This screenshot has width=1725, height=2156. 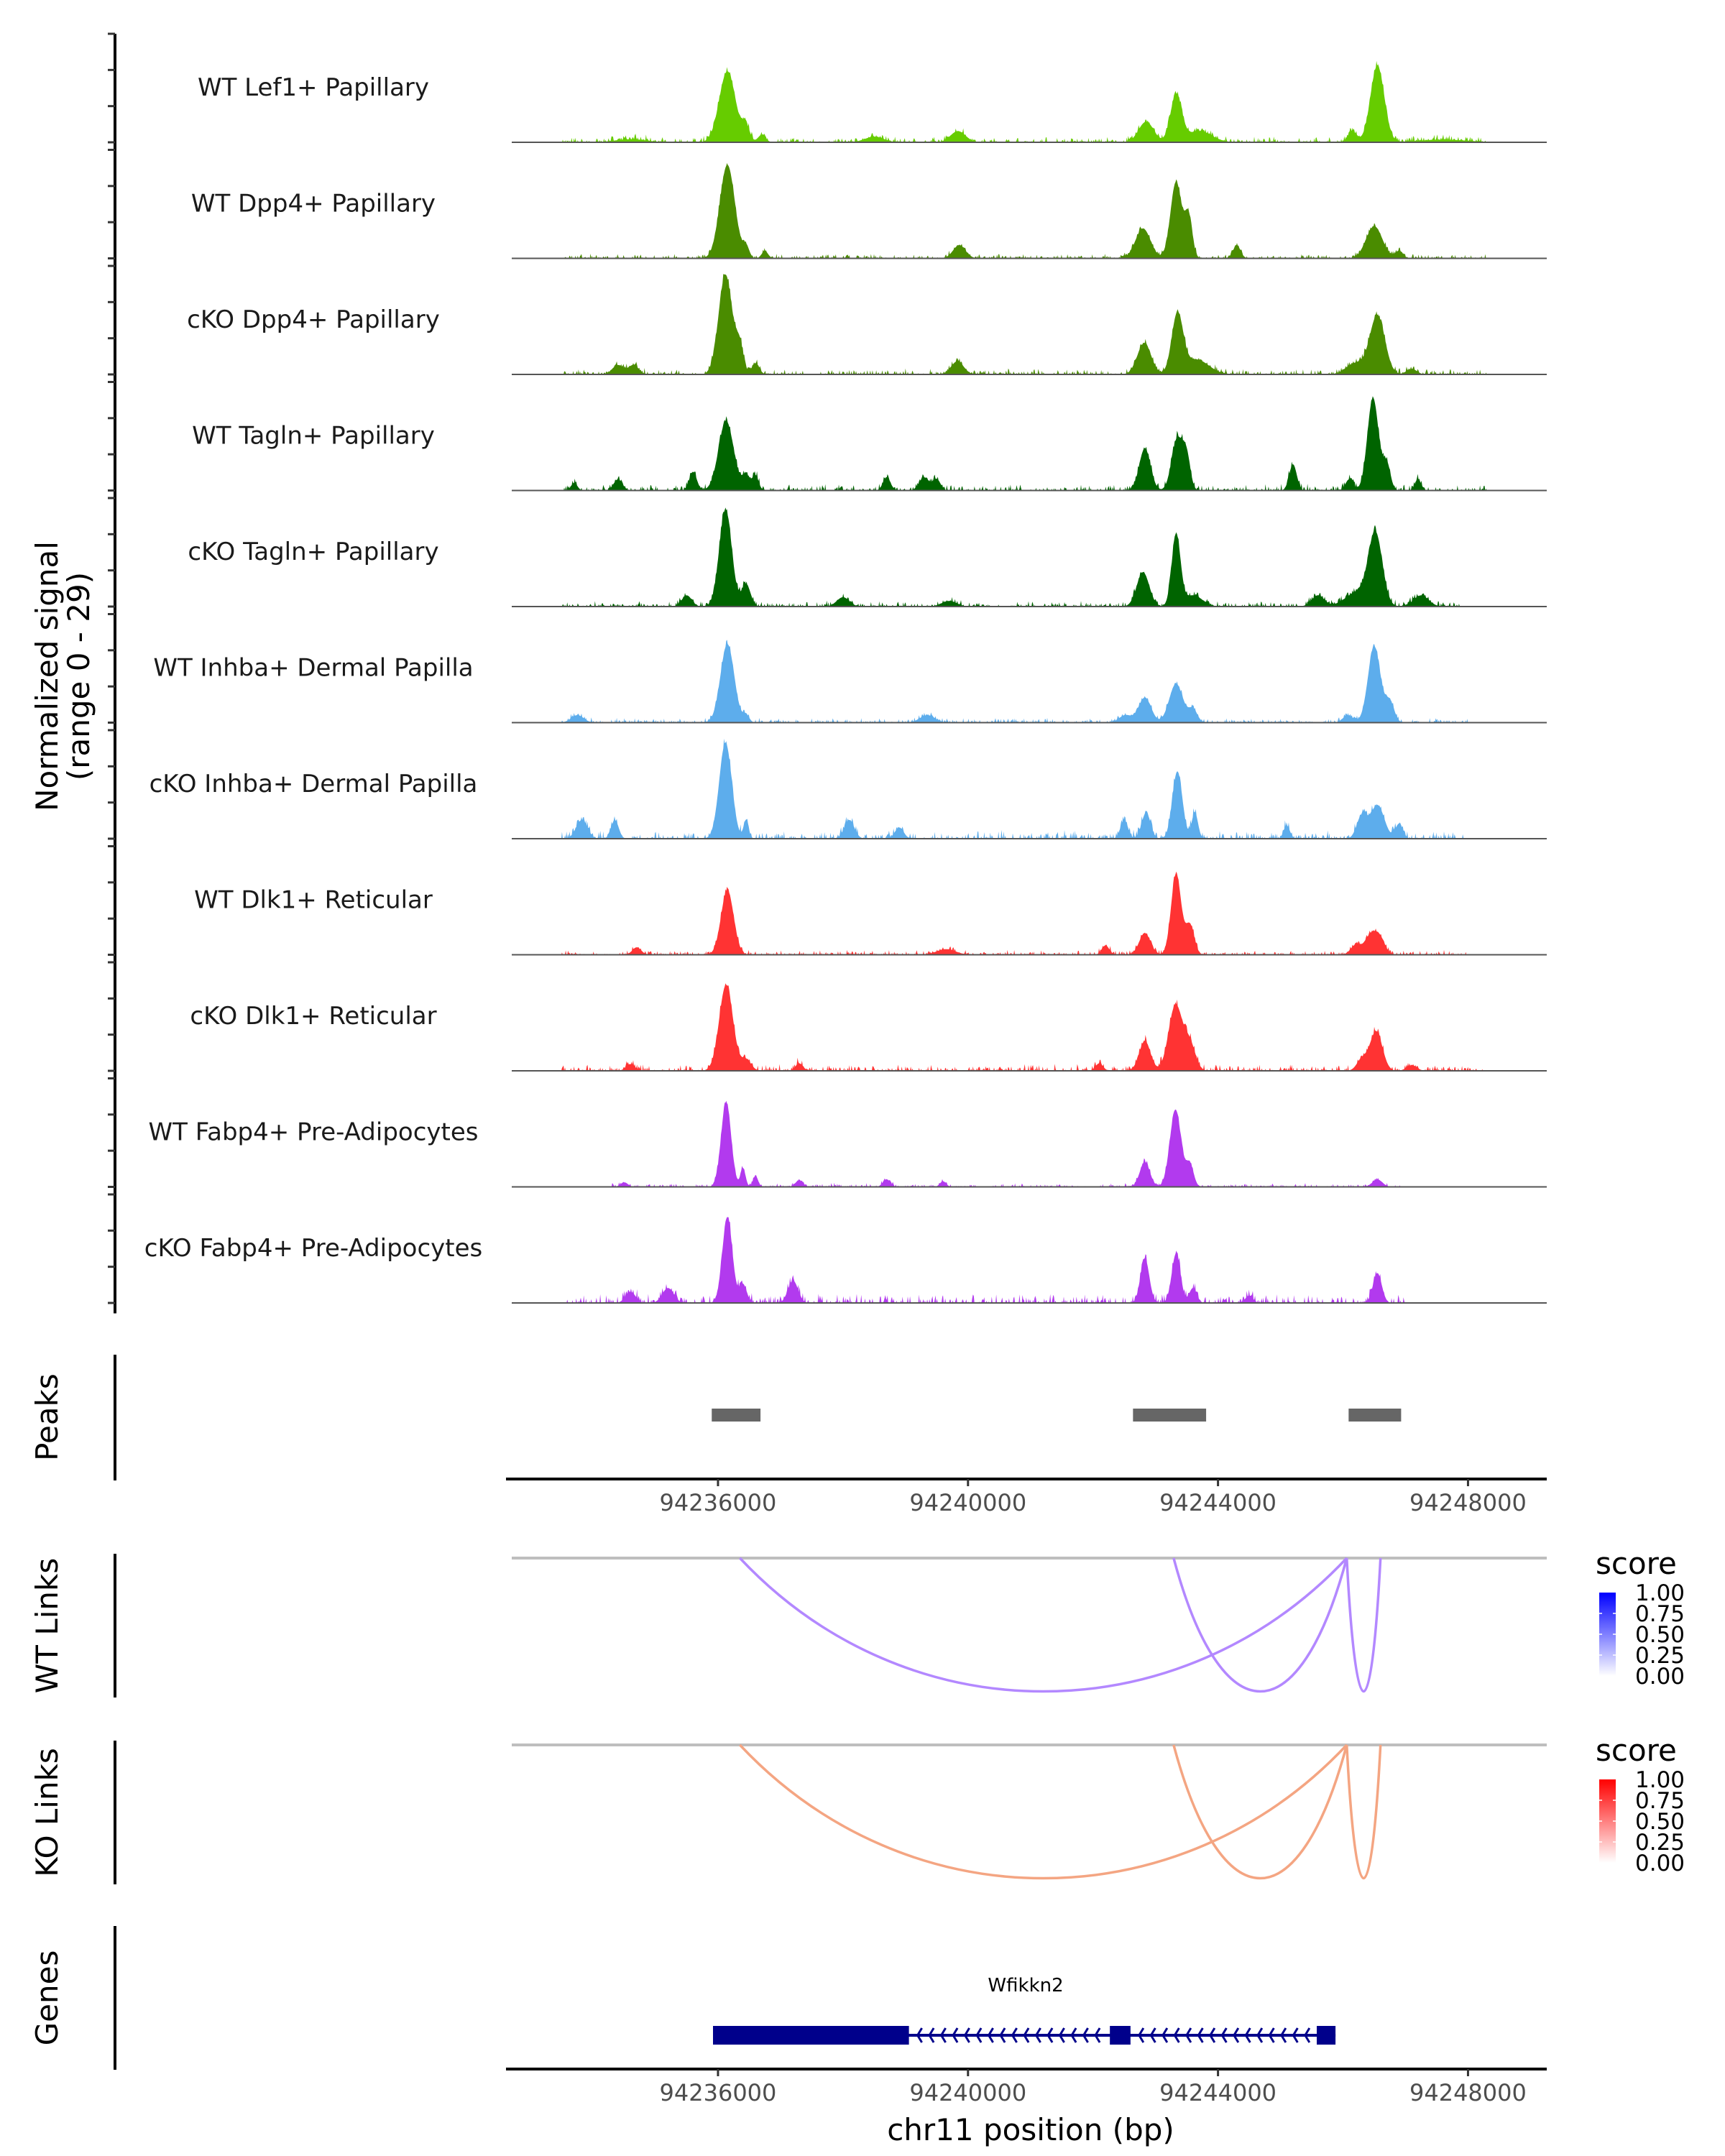 I want to click on coverage-track-9: WT Fabp4+ Pre-Adipocytes, so click(x=848, y=1144).